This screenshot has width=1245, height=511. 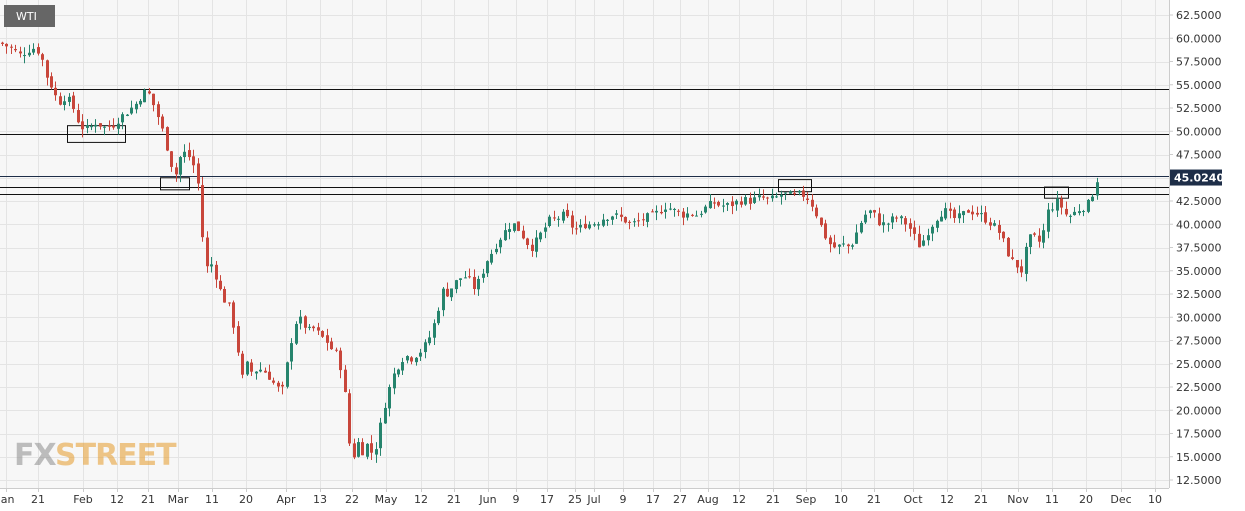 What do you see at coordinates (82, 499) in the screenshot?
I see `x-tick-label: Feb` at bounding box center [82, 499].